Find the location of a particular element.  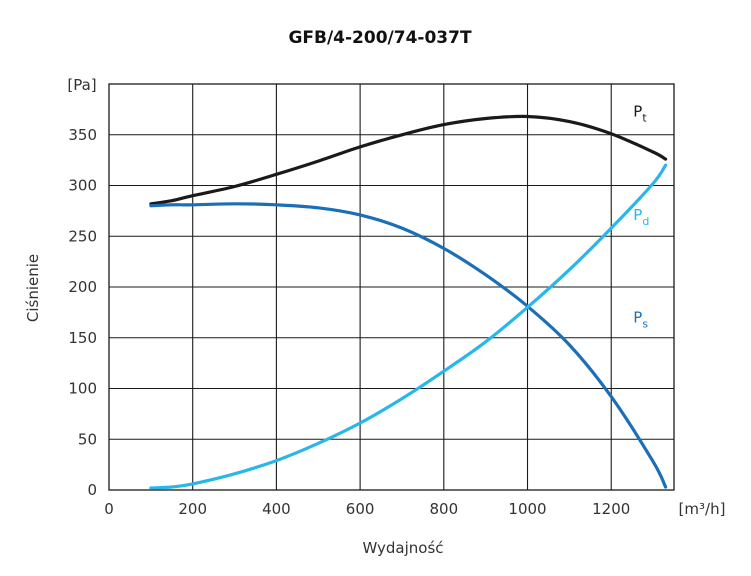

y-axis-title: Ciśnienie is located at coordinates (33, 288).